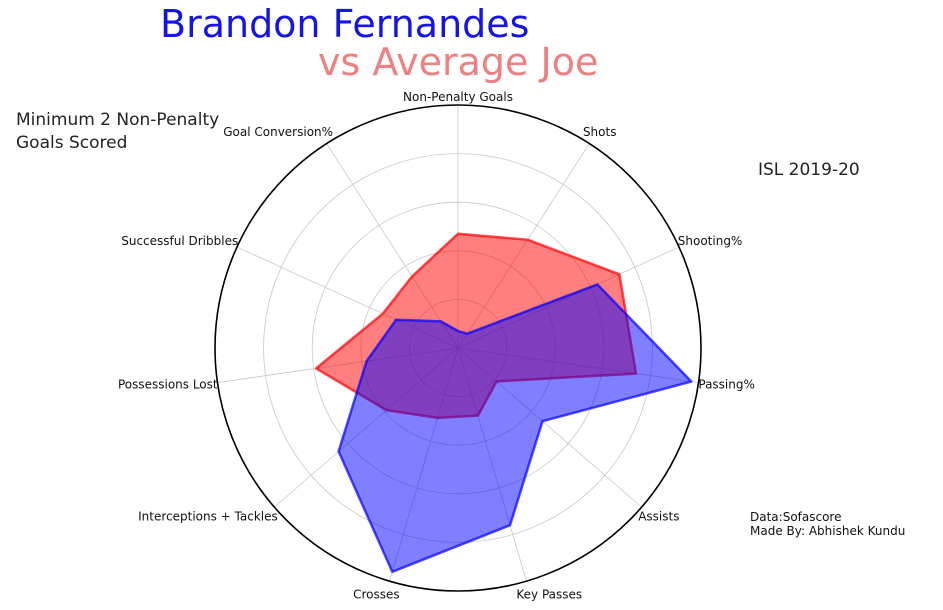 This screenshot has width=943, height=610. What do you see at coordinates (72, 143) in the screenshot?
I see `criteria-note-line2: Goals Scored` at bounding box center [72, 143].